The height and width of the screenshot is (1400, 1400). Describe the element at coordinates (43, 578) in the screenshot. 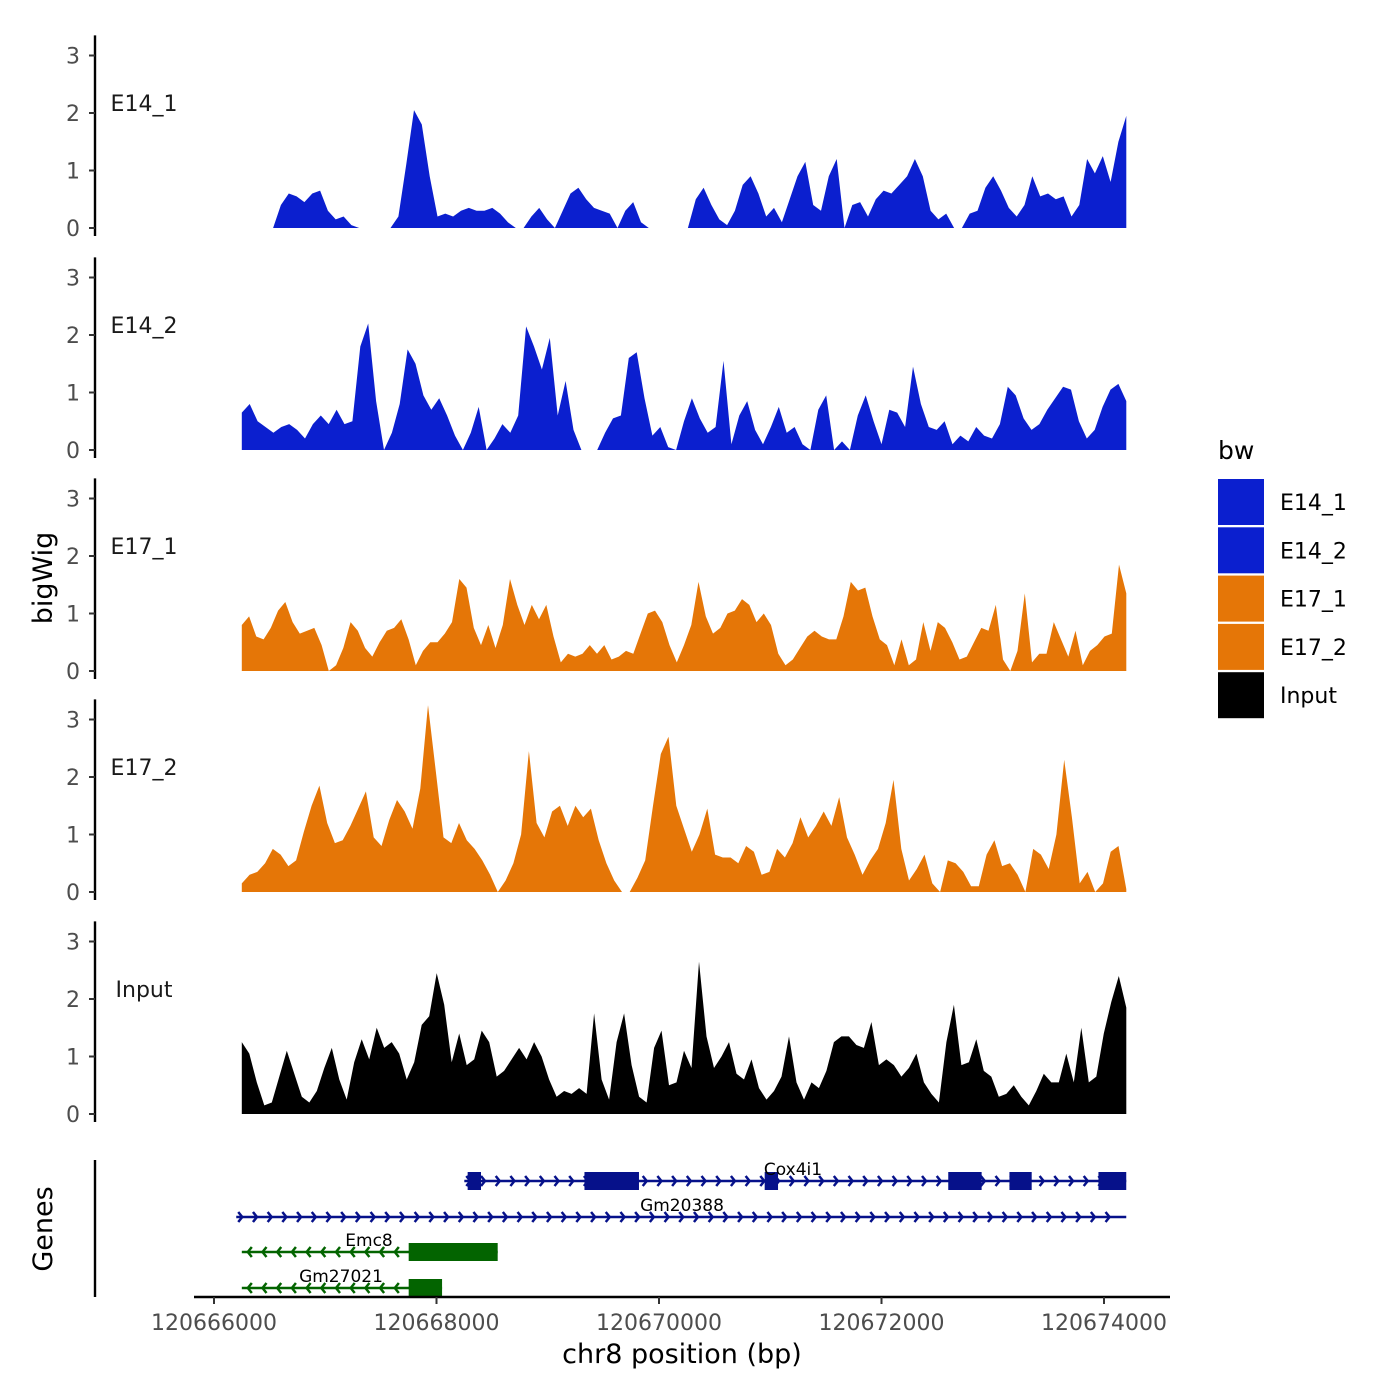

I see `bigwig-axis-label: bigWig` at that location.